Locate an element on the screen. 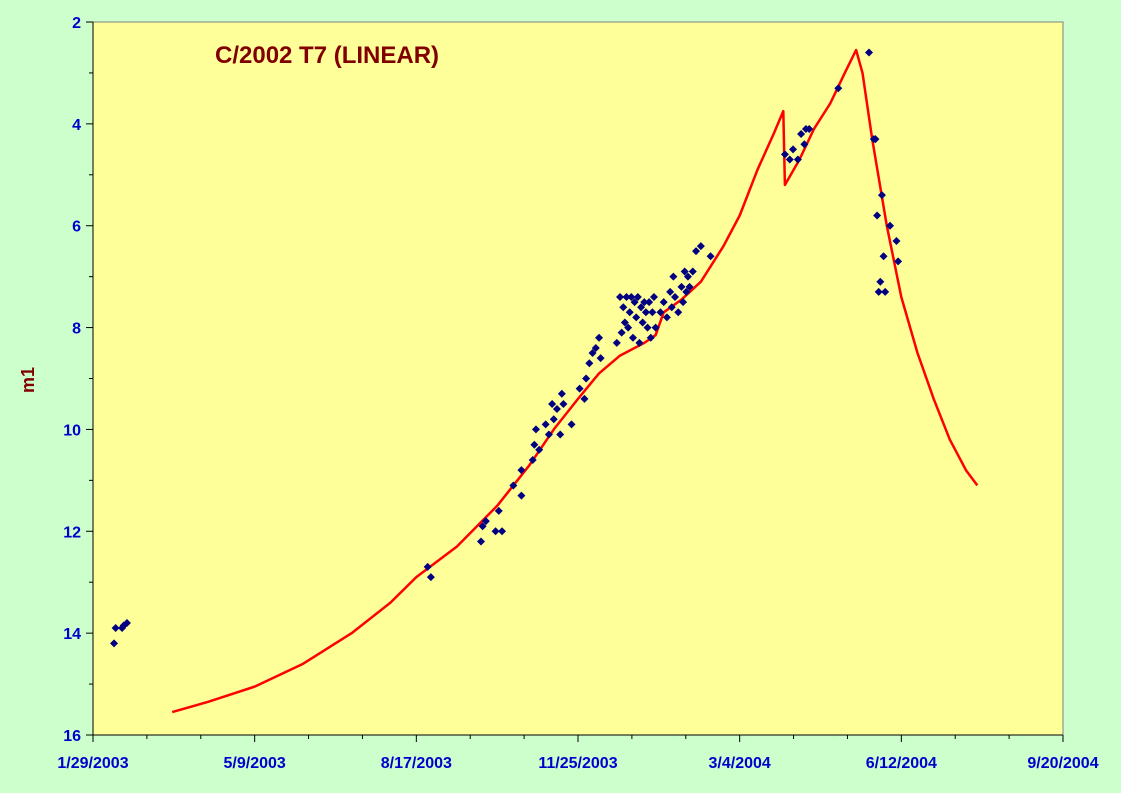 The width and height of the screenshot is (1121, 793). y-tick-label: 2 is located at coordinates (76, 23).